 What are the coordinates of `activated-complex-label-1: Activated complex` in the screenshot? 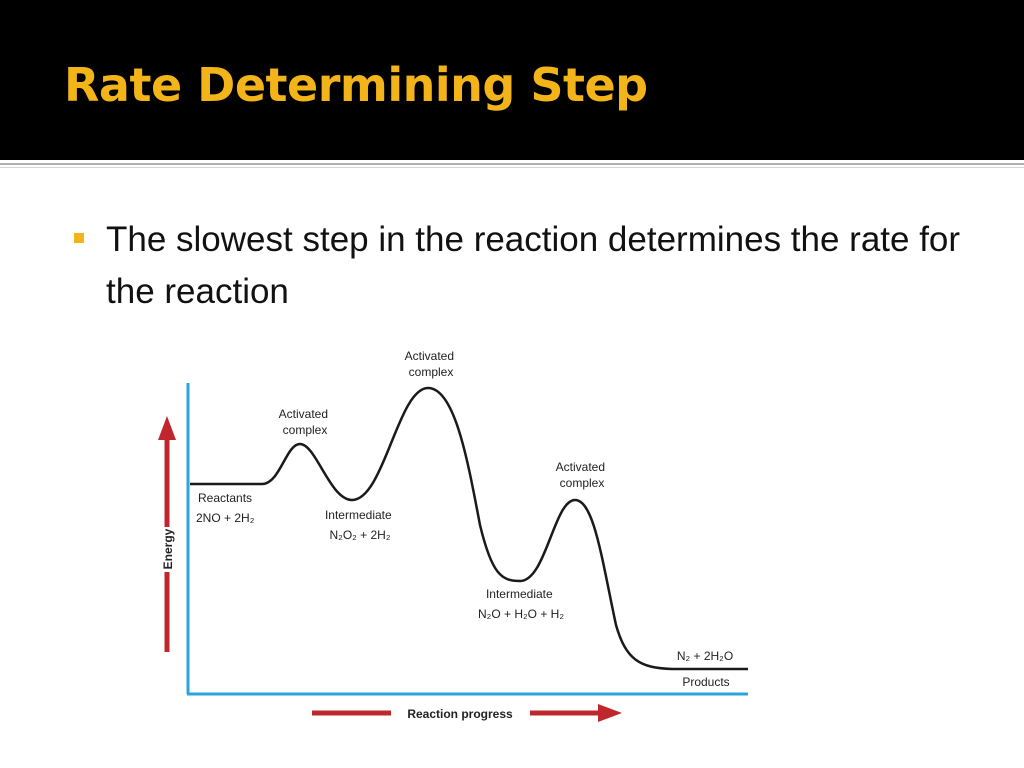 It's located at (305, 422).